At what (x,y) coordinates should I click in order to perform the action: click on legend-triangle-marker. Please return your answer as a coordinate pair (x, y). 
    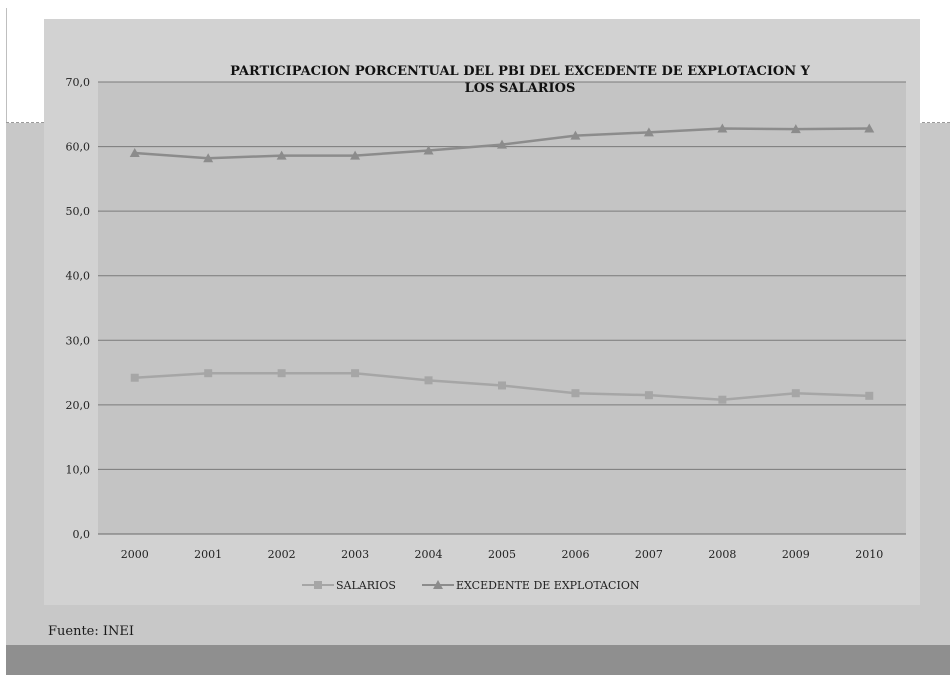
    Looking at the image, I should click on (438, 584).